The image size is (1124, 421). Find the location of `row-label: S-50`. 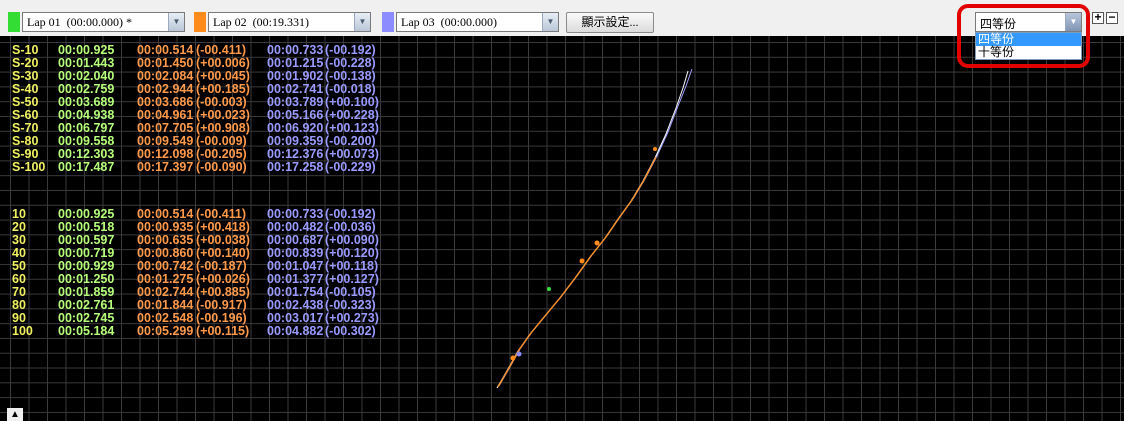

row-label: S-50 is located at coordinates (25, 102).